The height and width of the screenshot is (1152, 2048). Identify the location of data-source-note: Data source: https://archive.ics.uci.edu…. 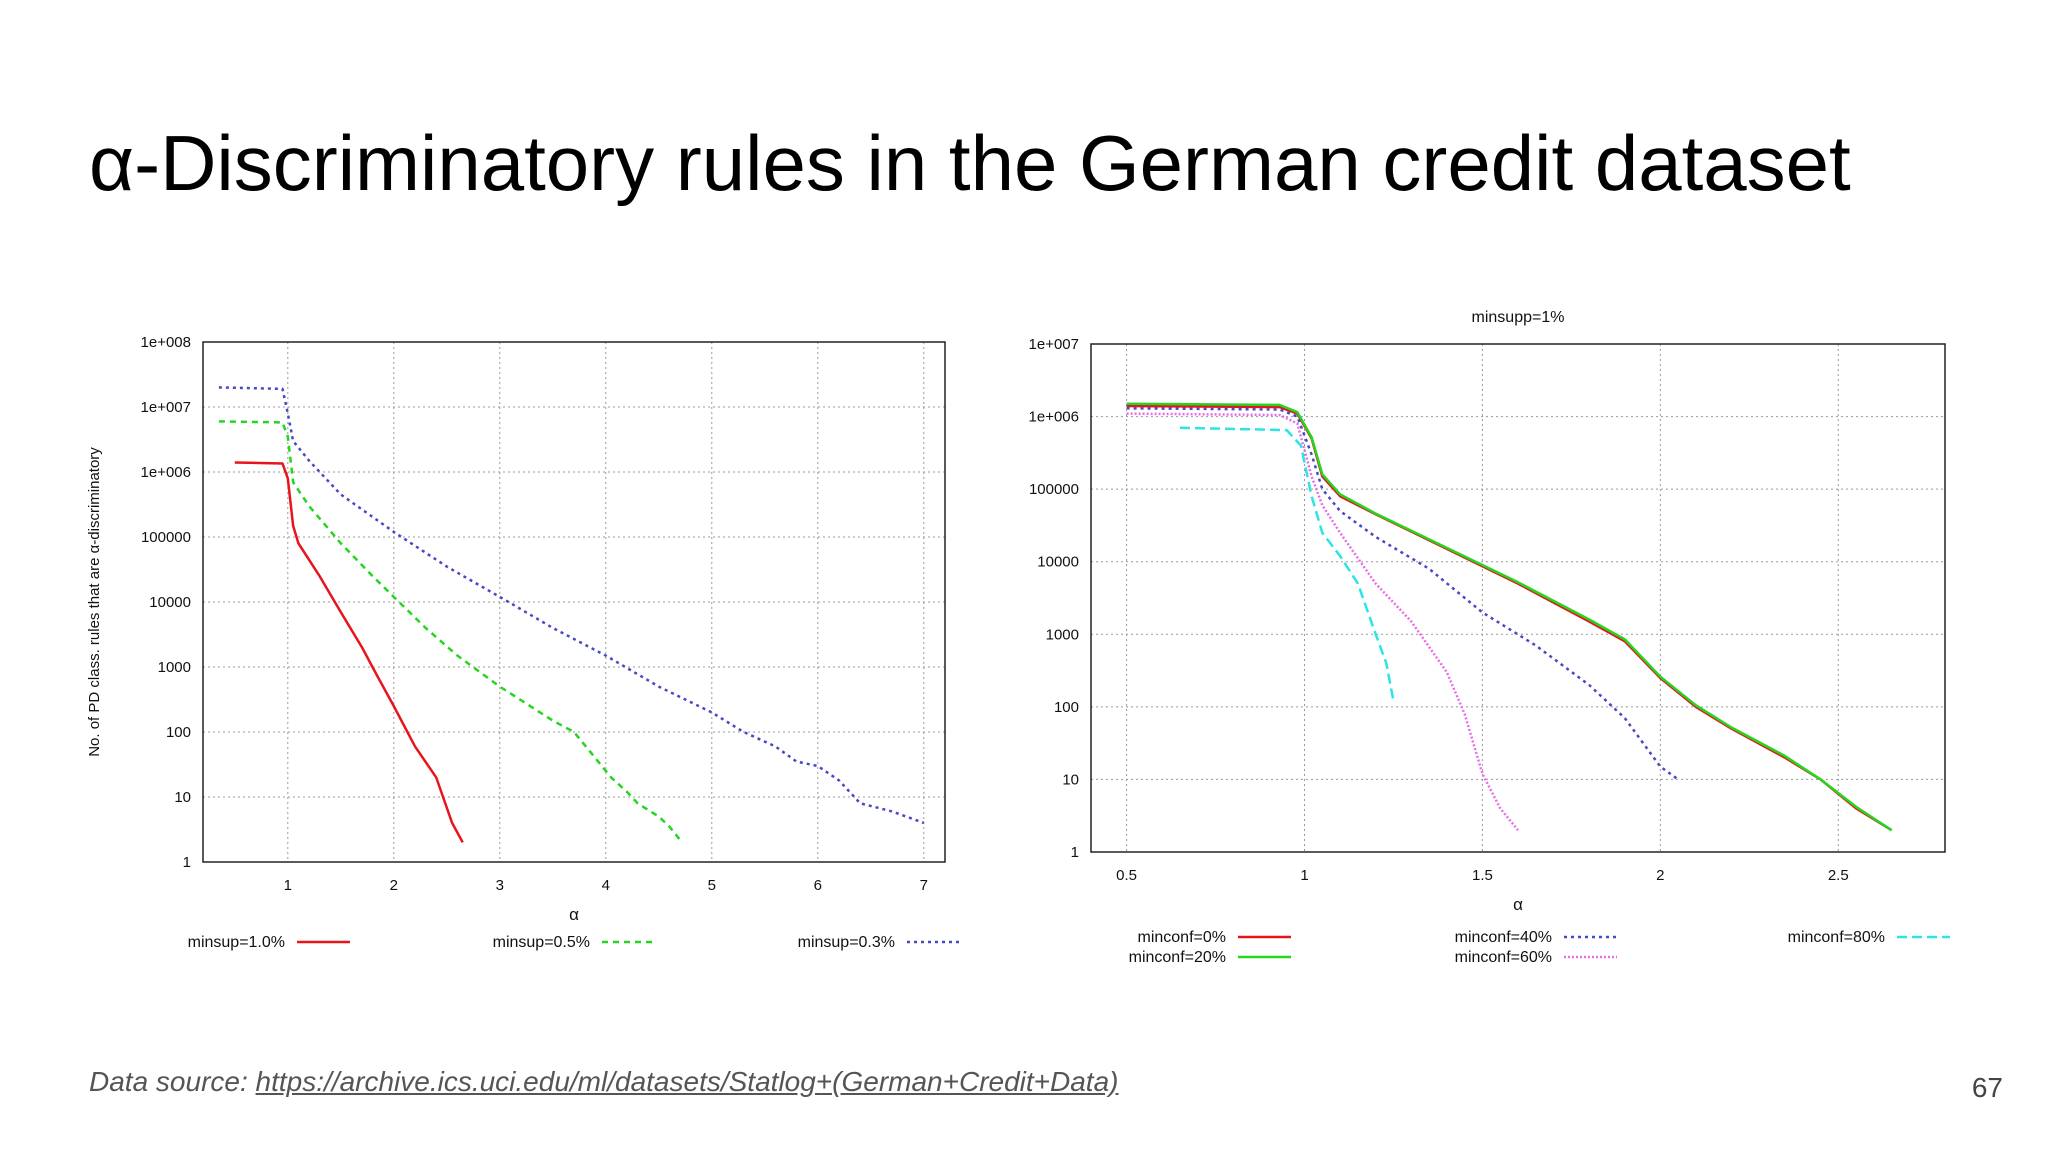
(604, 1082).